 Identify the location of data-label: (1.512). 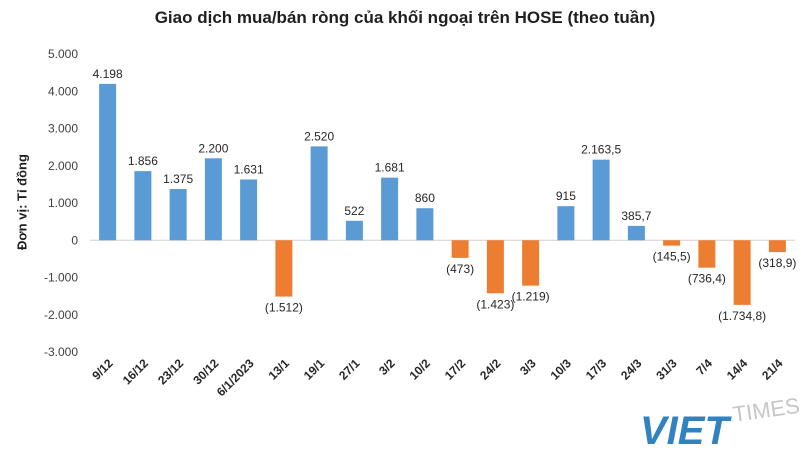
(284, 308).